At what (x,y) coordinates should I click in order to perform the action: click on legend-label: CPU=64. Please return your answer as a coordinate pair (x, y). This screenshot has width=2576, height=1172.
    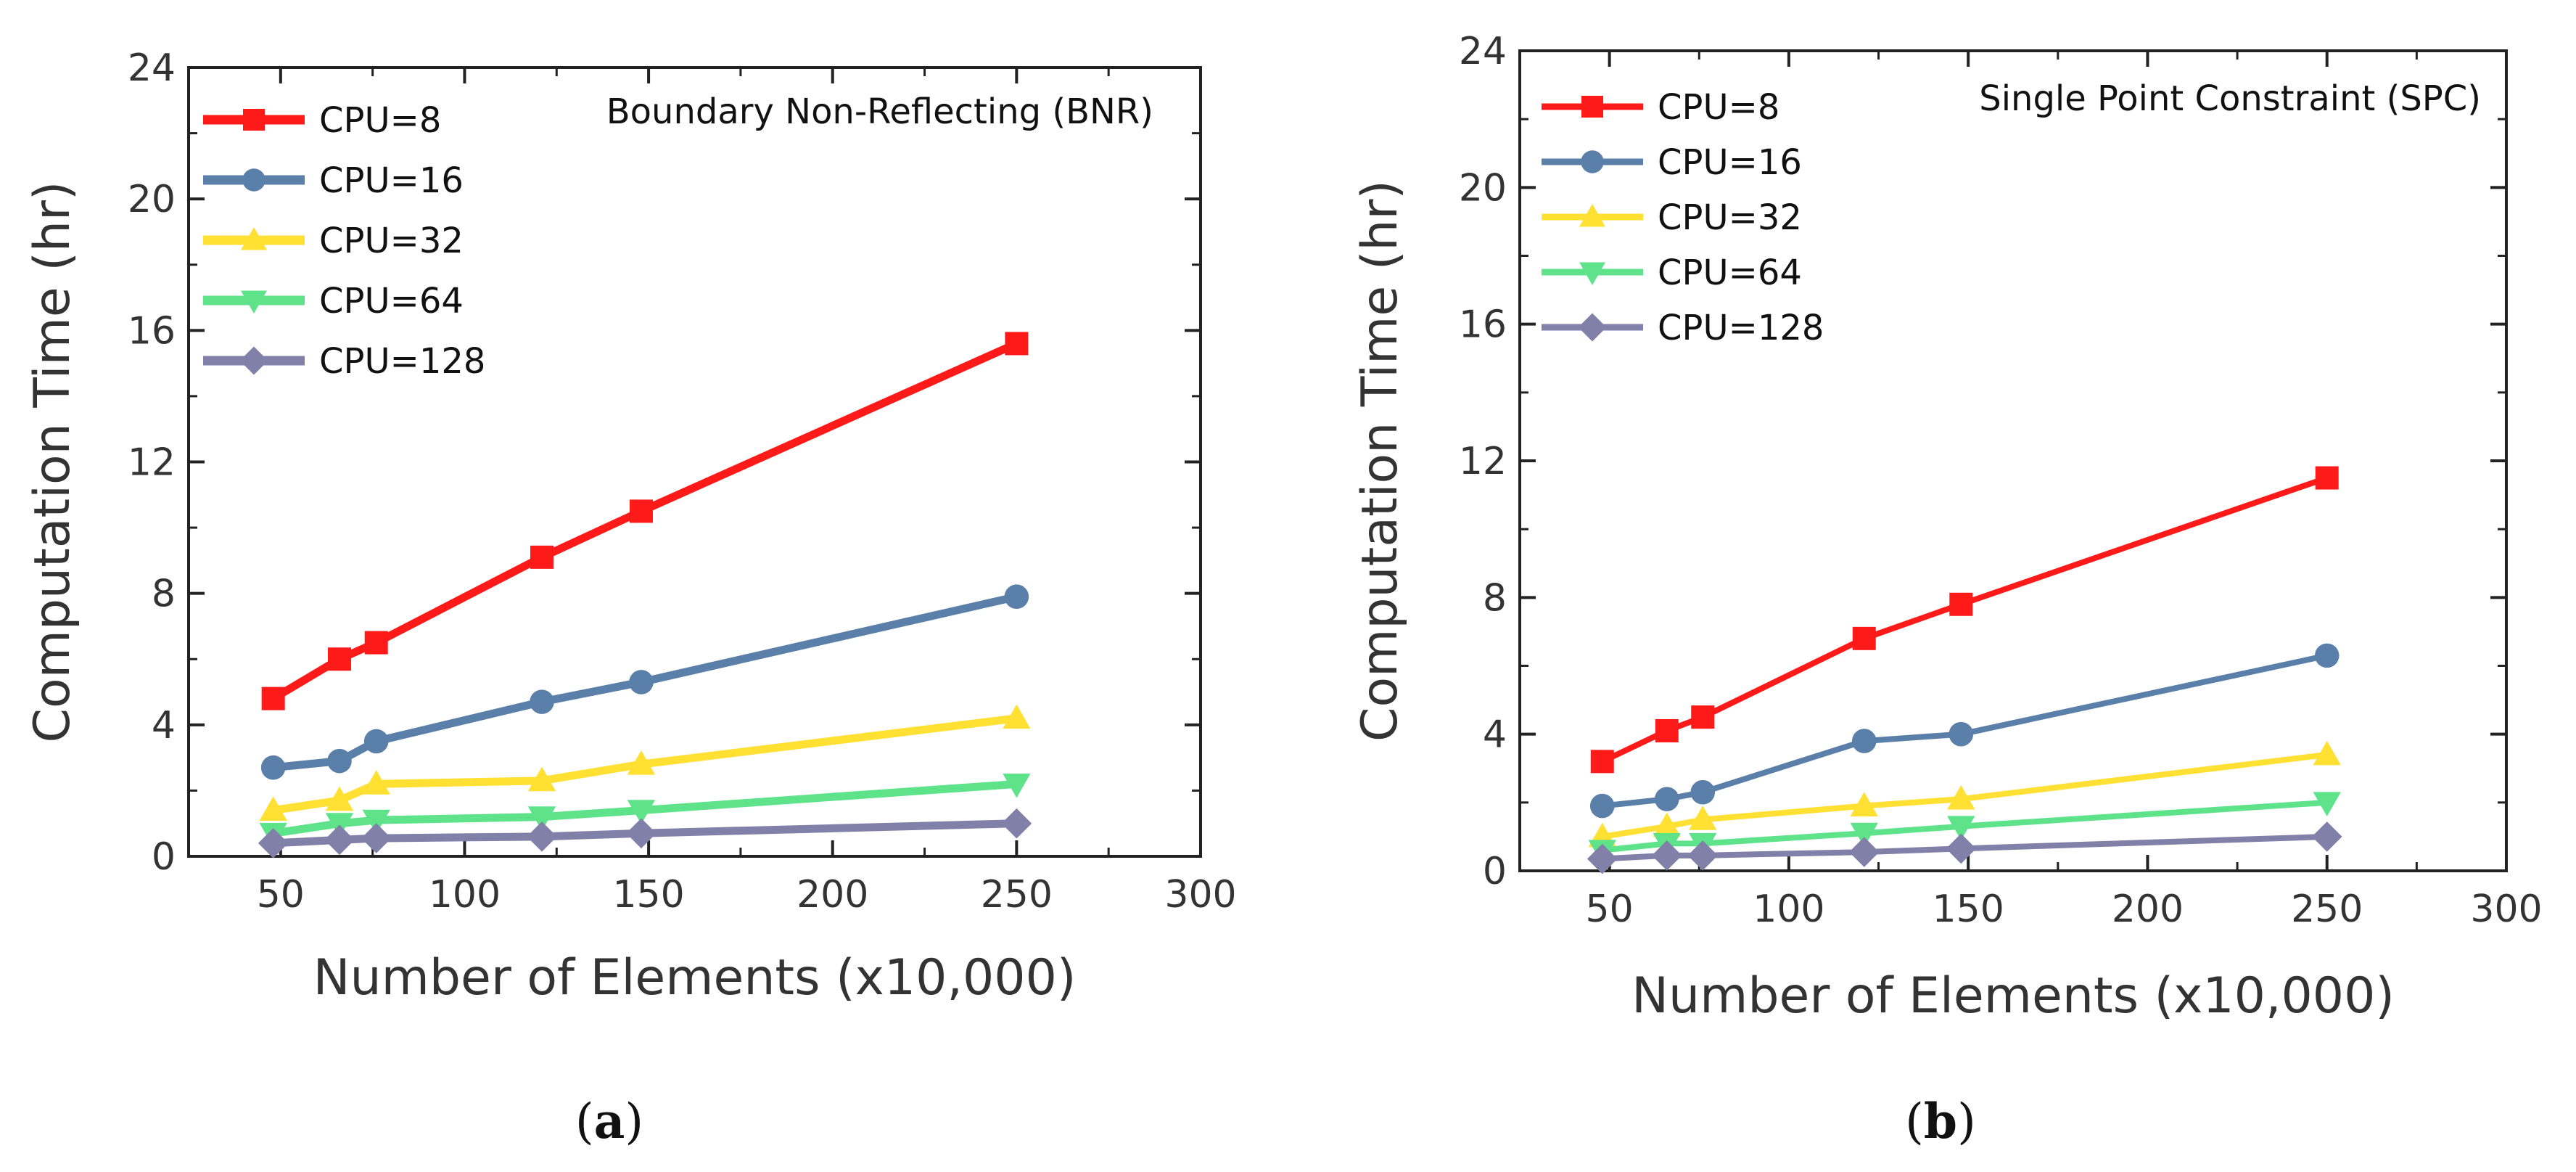
    Looking at the image, I should click on (1730, 273).